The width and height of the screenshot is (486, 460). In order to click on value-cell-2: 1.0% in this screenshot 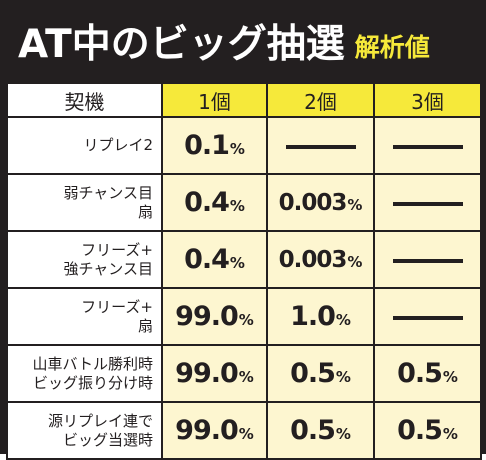, I will do `click(320, 316)`.